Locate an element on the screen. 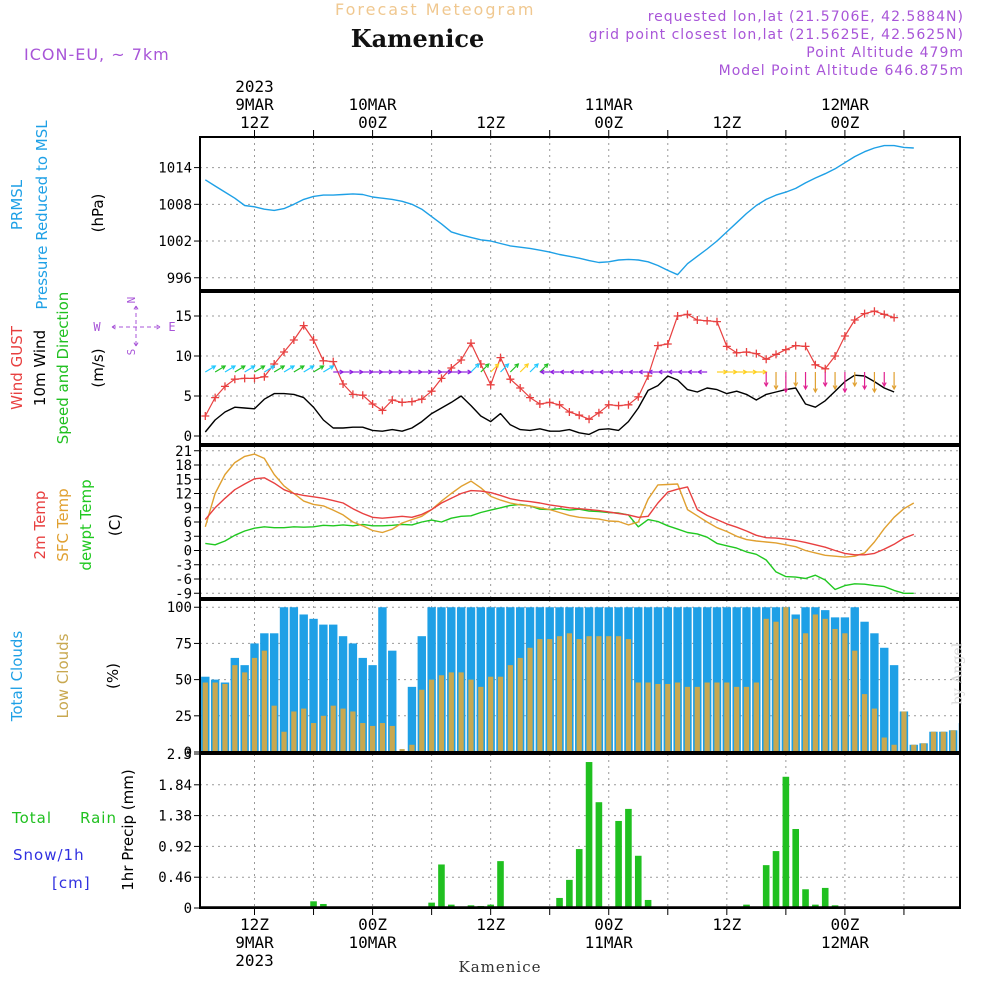  time-label-bottom: 10MAR is located at coordinates (372, 942).